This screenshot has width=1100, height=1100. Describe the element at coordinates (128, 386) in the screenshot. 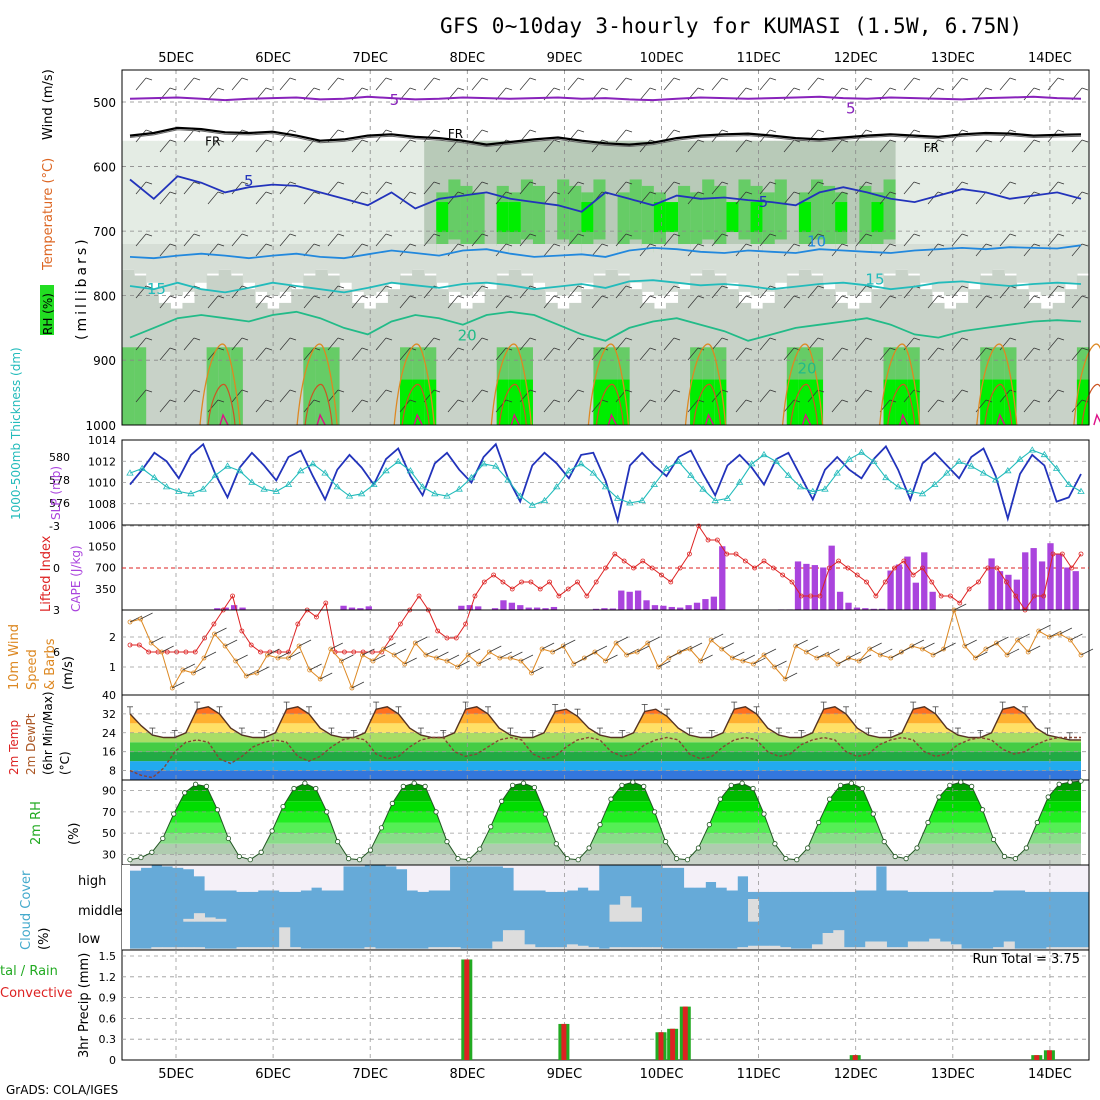

I see `rh-shade-lower-moist` at that location.